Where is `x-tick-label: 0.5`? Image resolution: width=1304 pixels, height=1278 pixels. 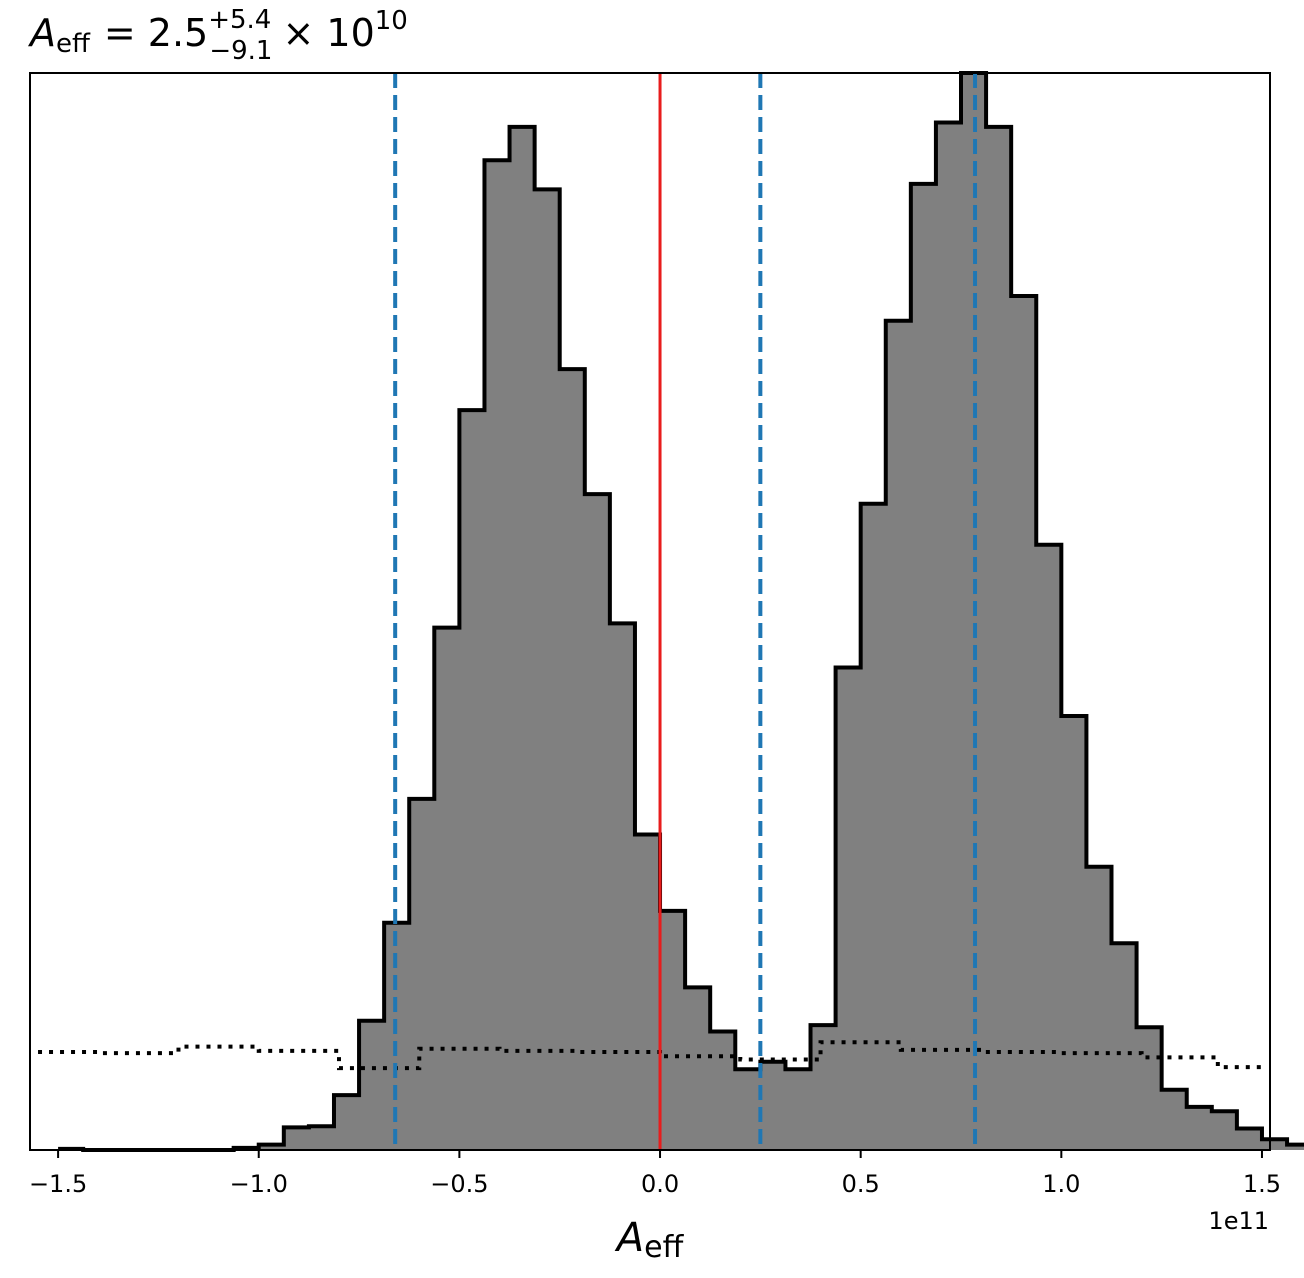
x-tick-label: 0.5 is located at coordinates (861, 1184).